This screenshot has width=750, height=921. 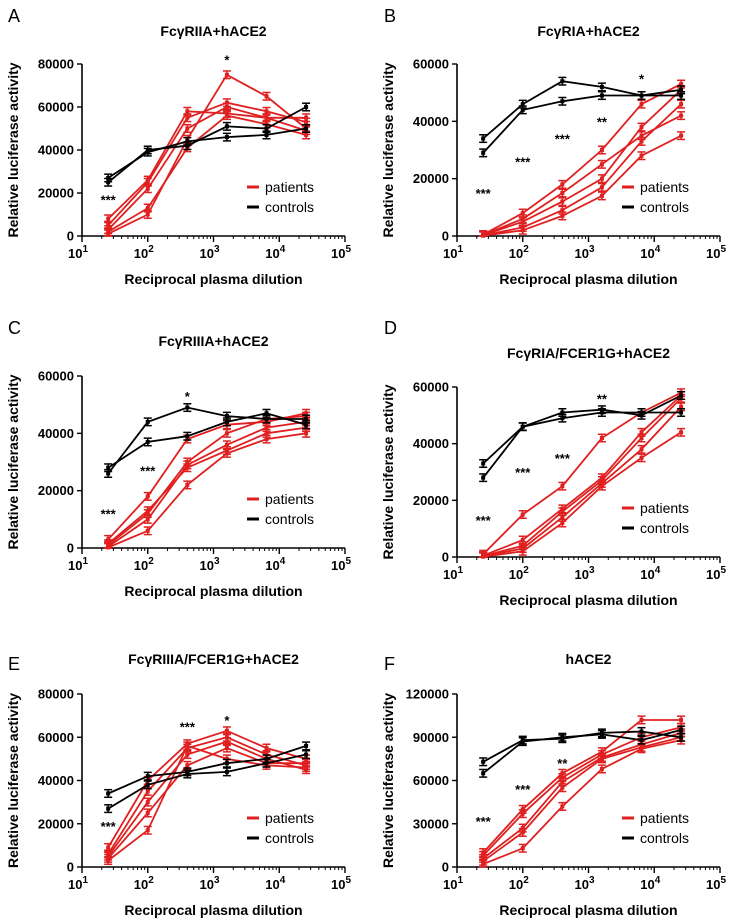 I want to click on y-tick-label: 120000, so click(x=427, y=694).